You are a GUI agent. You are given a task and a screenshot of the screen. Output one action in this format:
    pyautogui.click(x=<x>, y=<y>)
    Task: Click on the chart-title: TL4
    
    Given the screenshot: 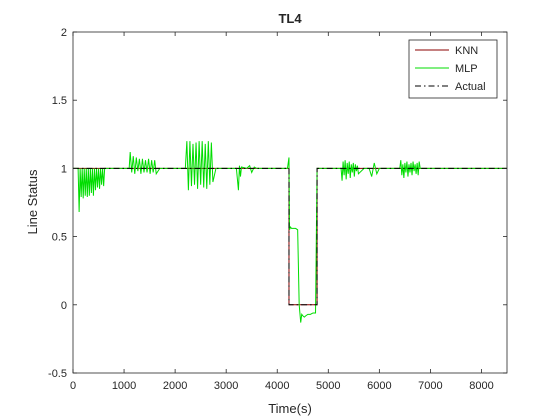 What is the action you would take?
    pyautogui.click(x=290, y=18)
    